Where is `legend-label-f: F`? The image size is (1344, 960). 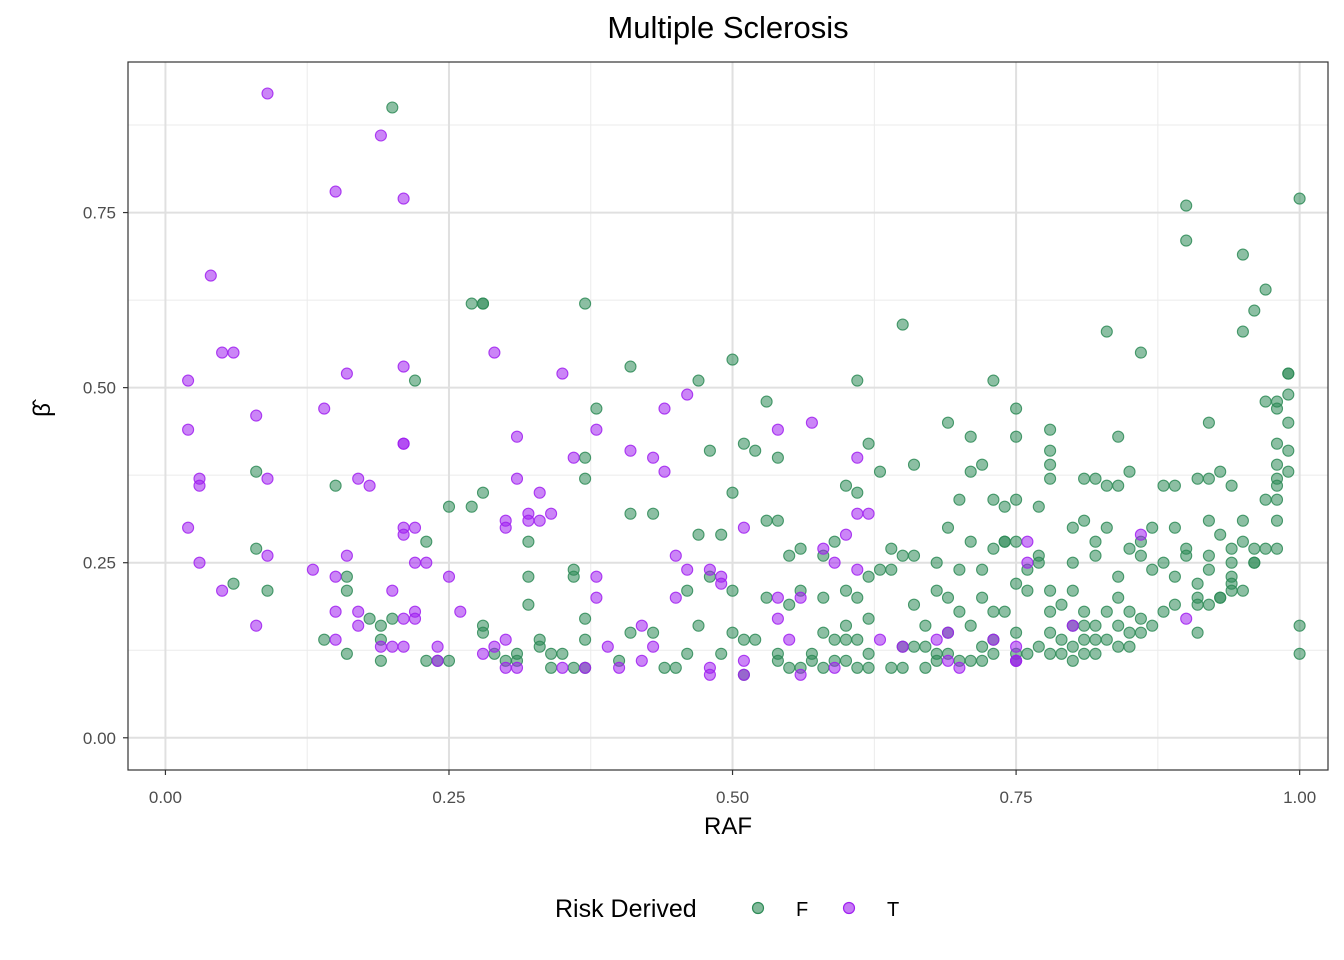
legend-label-f: F is located at coordinates (802, 910).